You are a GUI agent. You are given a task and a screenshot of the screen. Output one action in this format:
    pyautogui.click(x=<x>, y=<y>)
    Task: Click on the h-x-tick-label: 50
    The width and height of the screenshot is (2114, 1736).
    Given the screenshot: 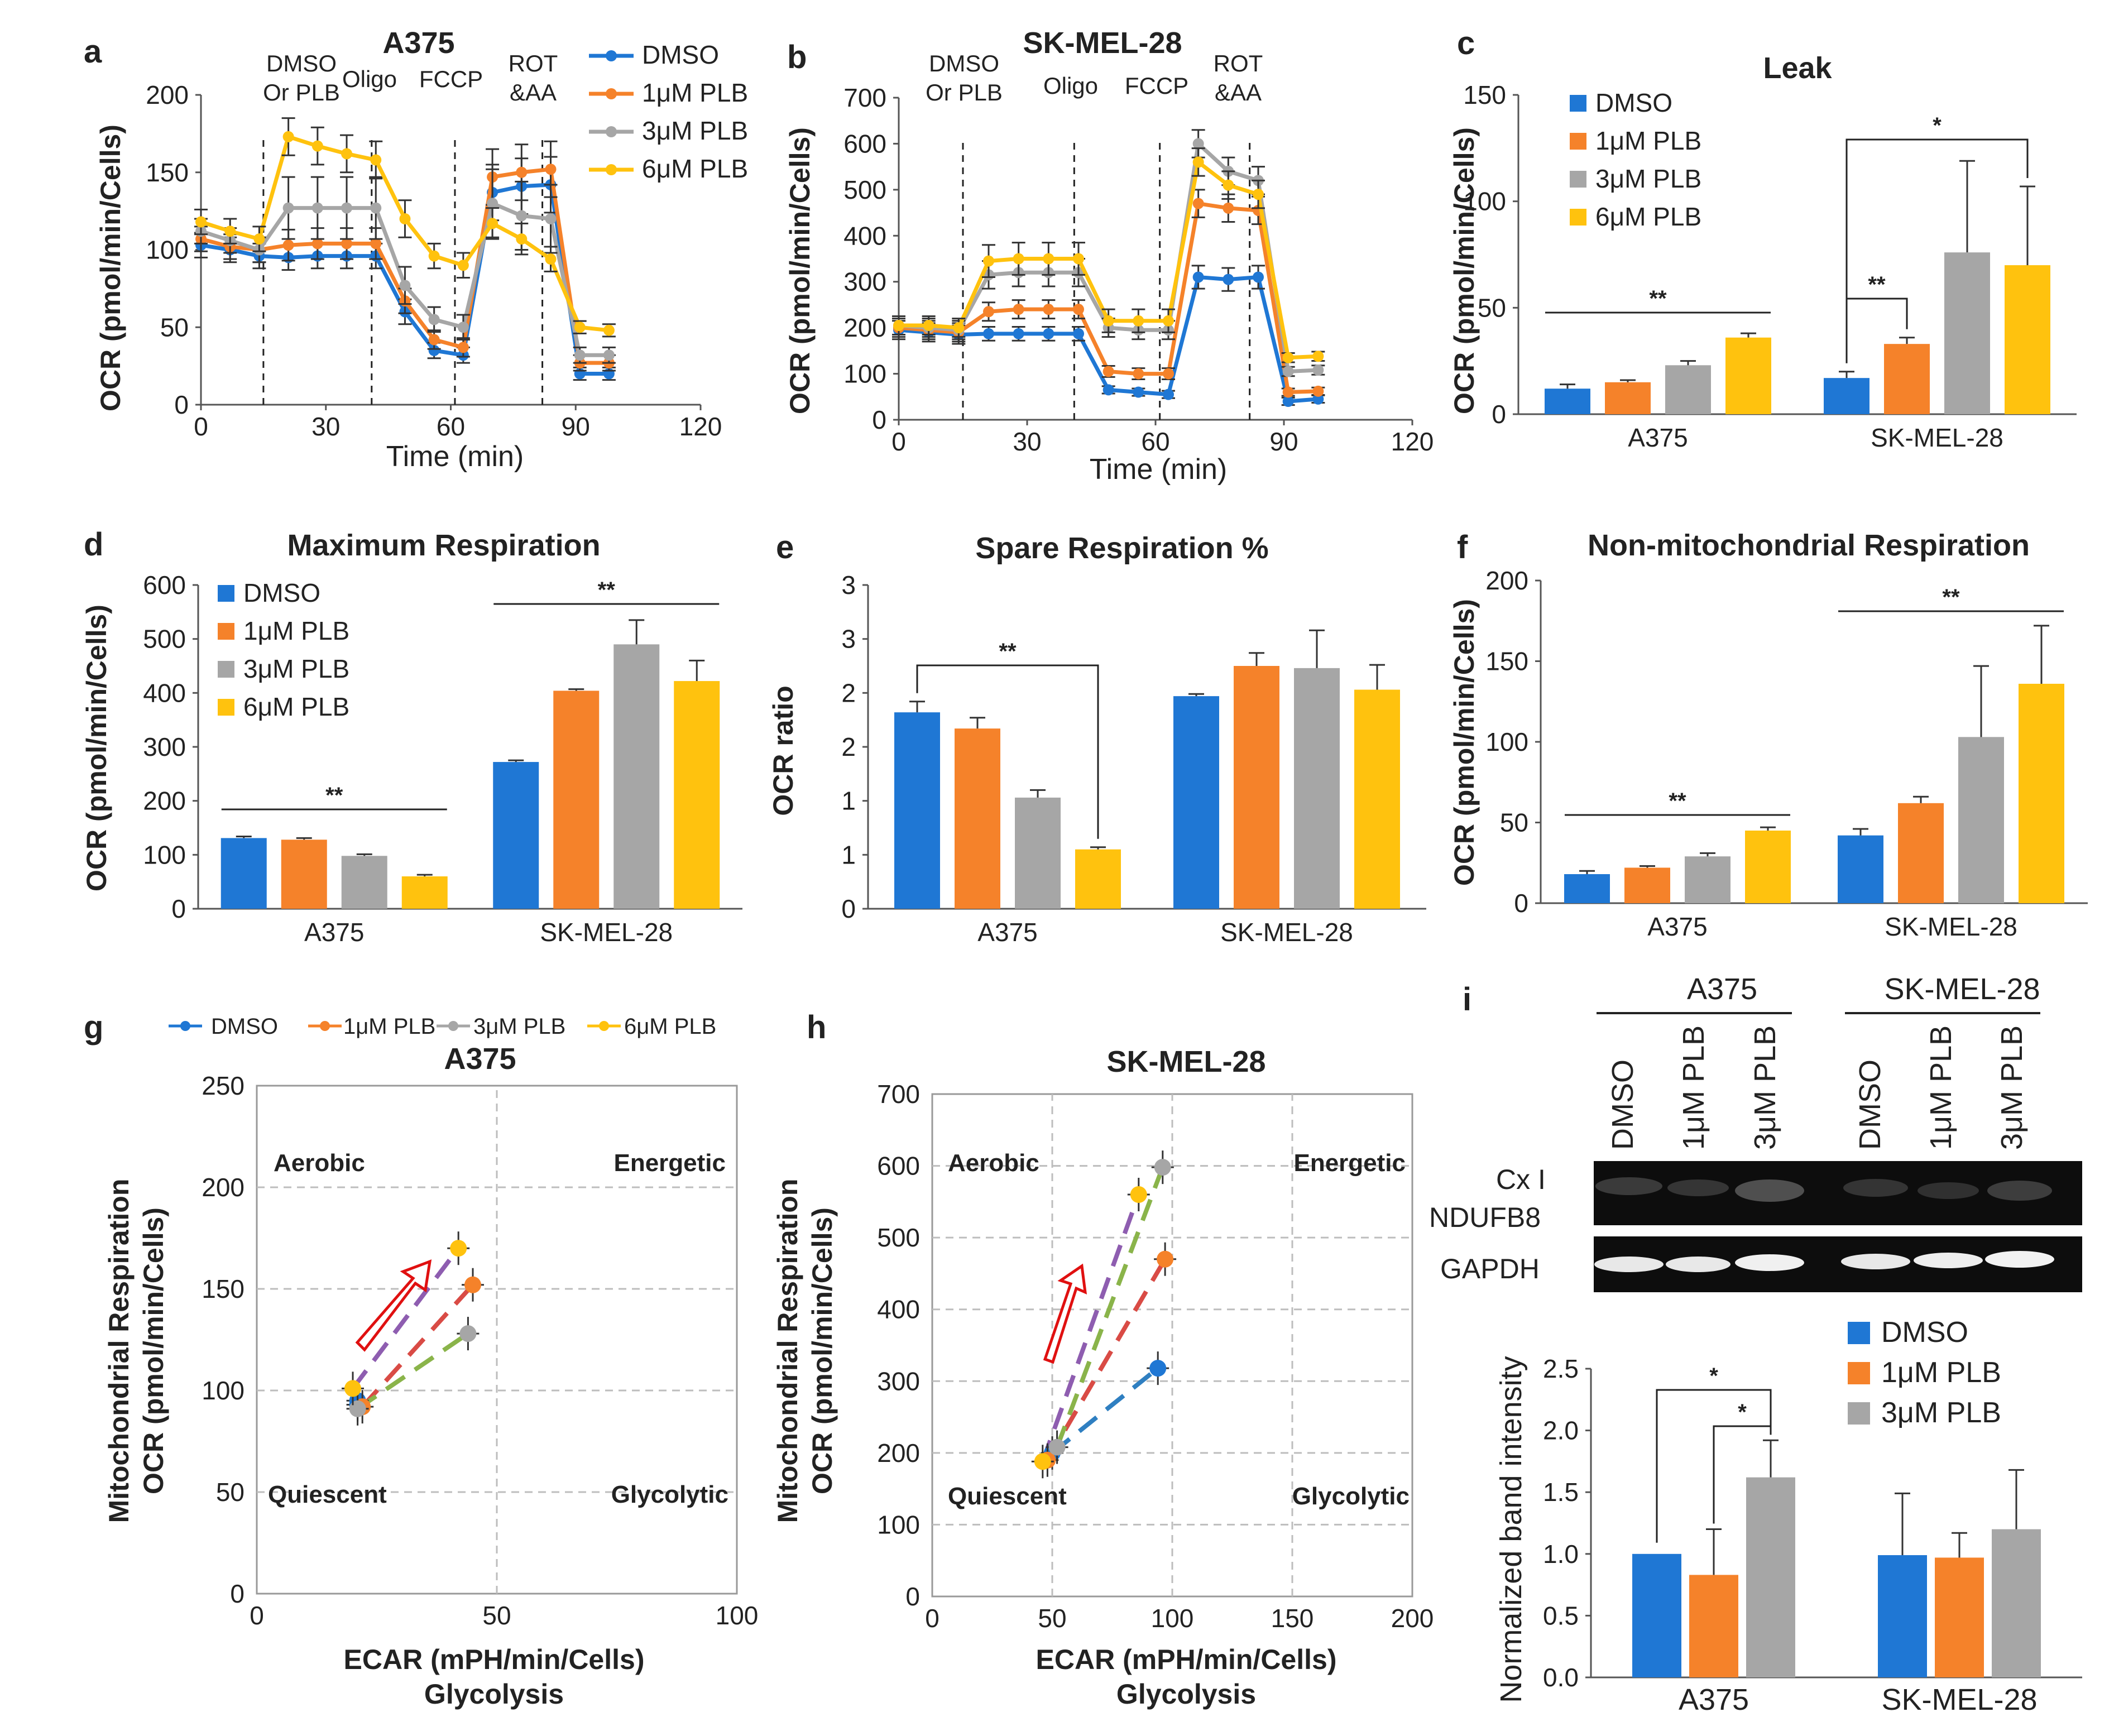 What is the action you would take?
    pyautogui.click(x=1052, y=1618)
    